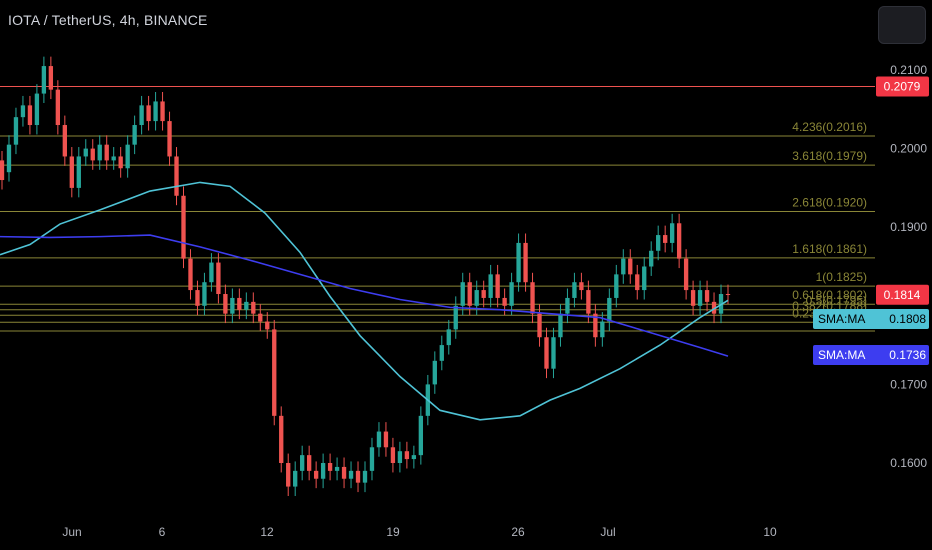 Image resolution: width=932 pixels, height=550 pixels. What do you see at coordinates (907, 319) in the screenshot?
I see `sma-fast-badge-value: 0.1808` at bounding box center [907, 319].